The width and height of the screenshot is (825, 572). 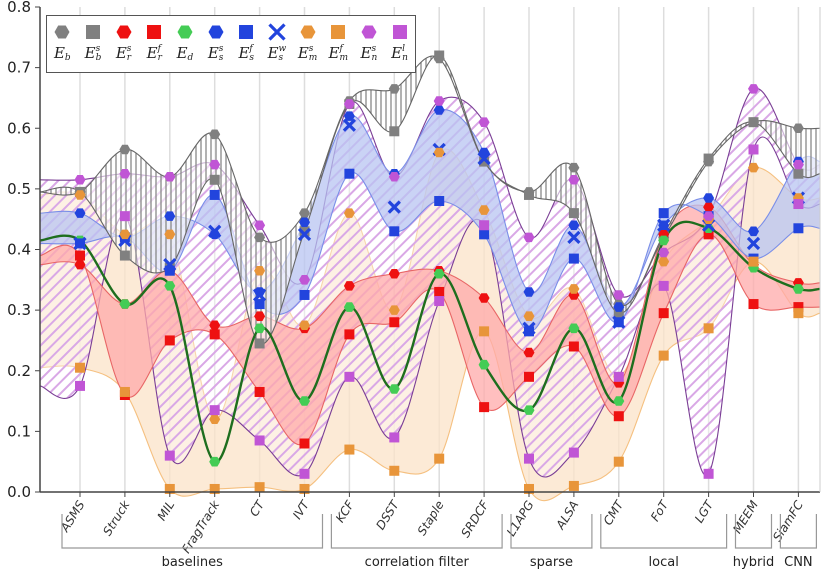 I want to click on marker-Esf-CT, so click(x=259, y=304).